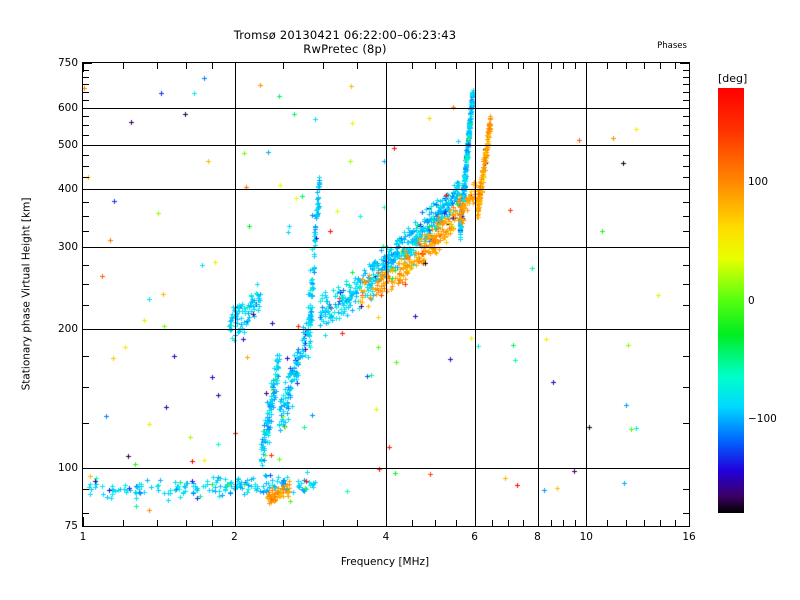 Image resolution: width=800 pixels, height=600 pixels. Describe the element at coordinates (345, 49) in the screenshot. I see `plot-title-line-2: RwPretec (8p)` at that location.